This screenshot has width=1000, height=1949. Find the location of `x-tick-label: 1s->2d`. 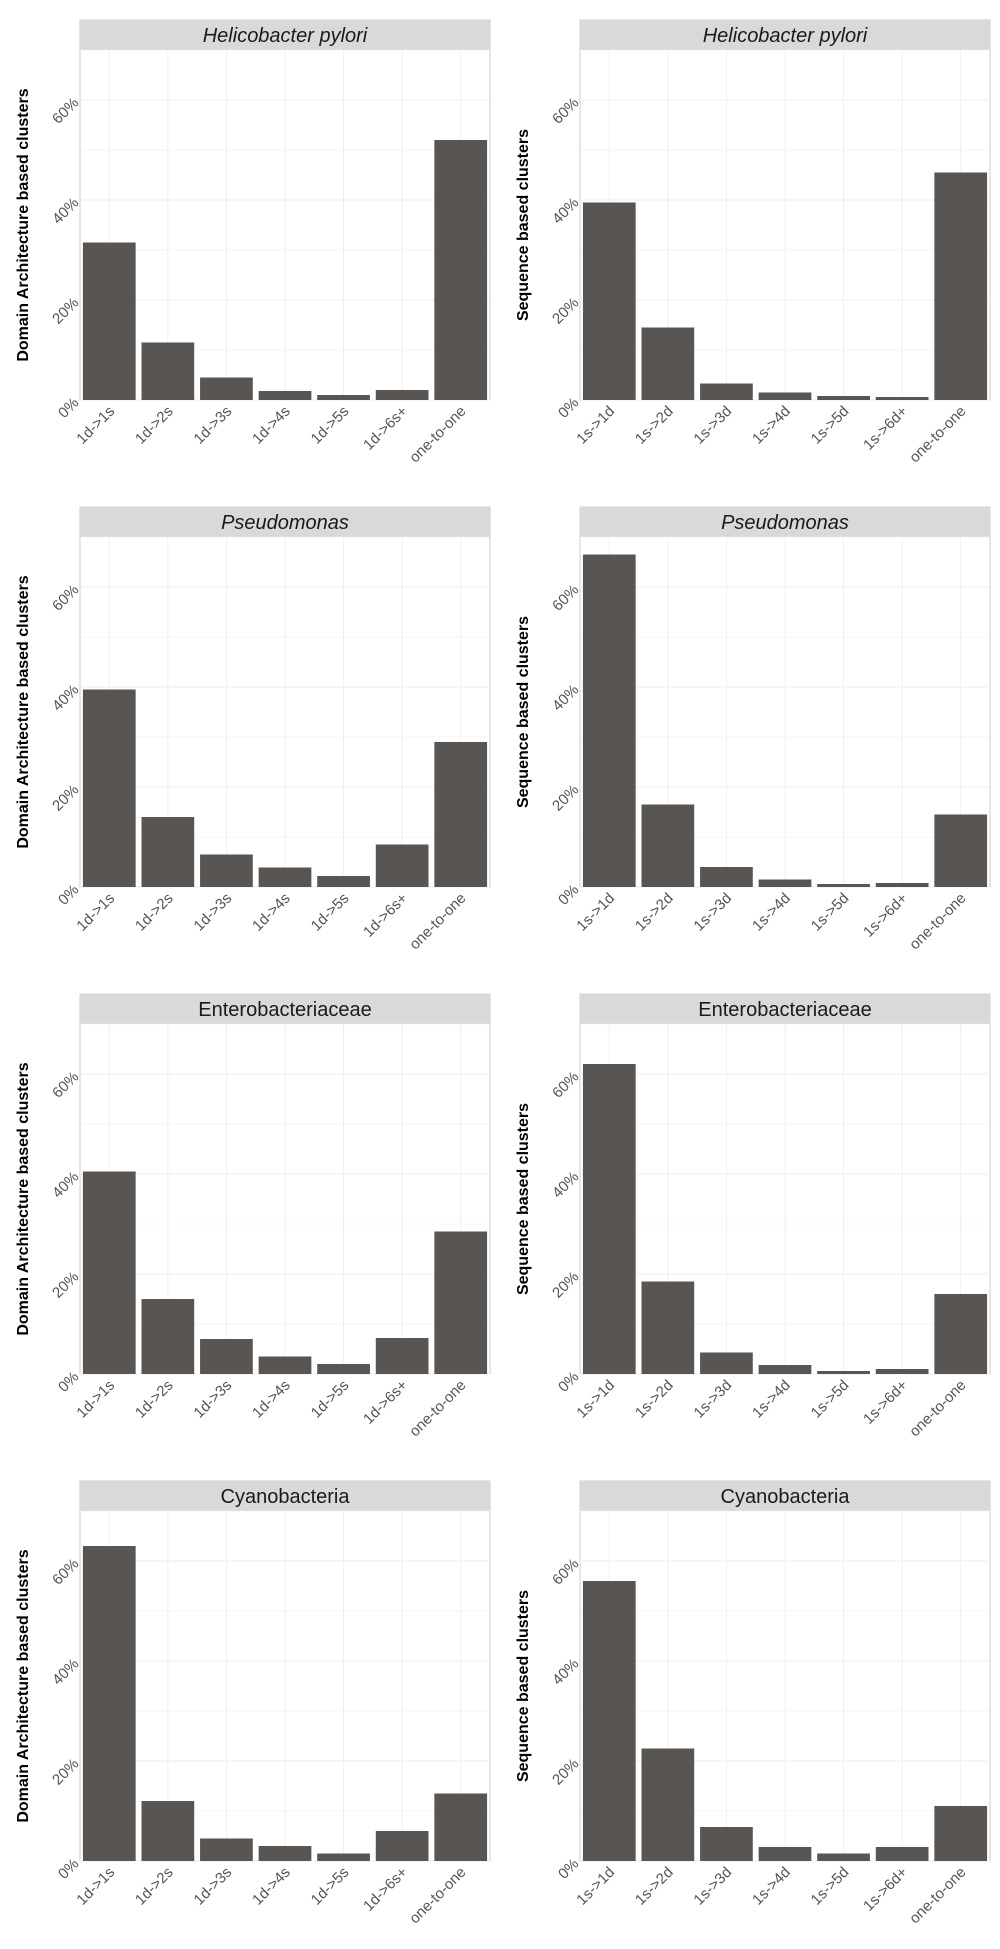

x-tick-label: 1s->2d is located at coordinates (654, 912).